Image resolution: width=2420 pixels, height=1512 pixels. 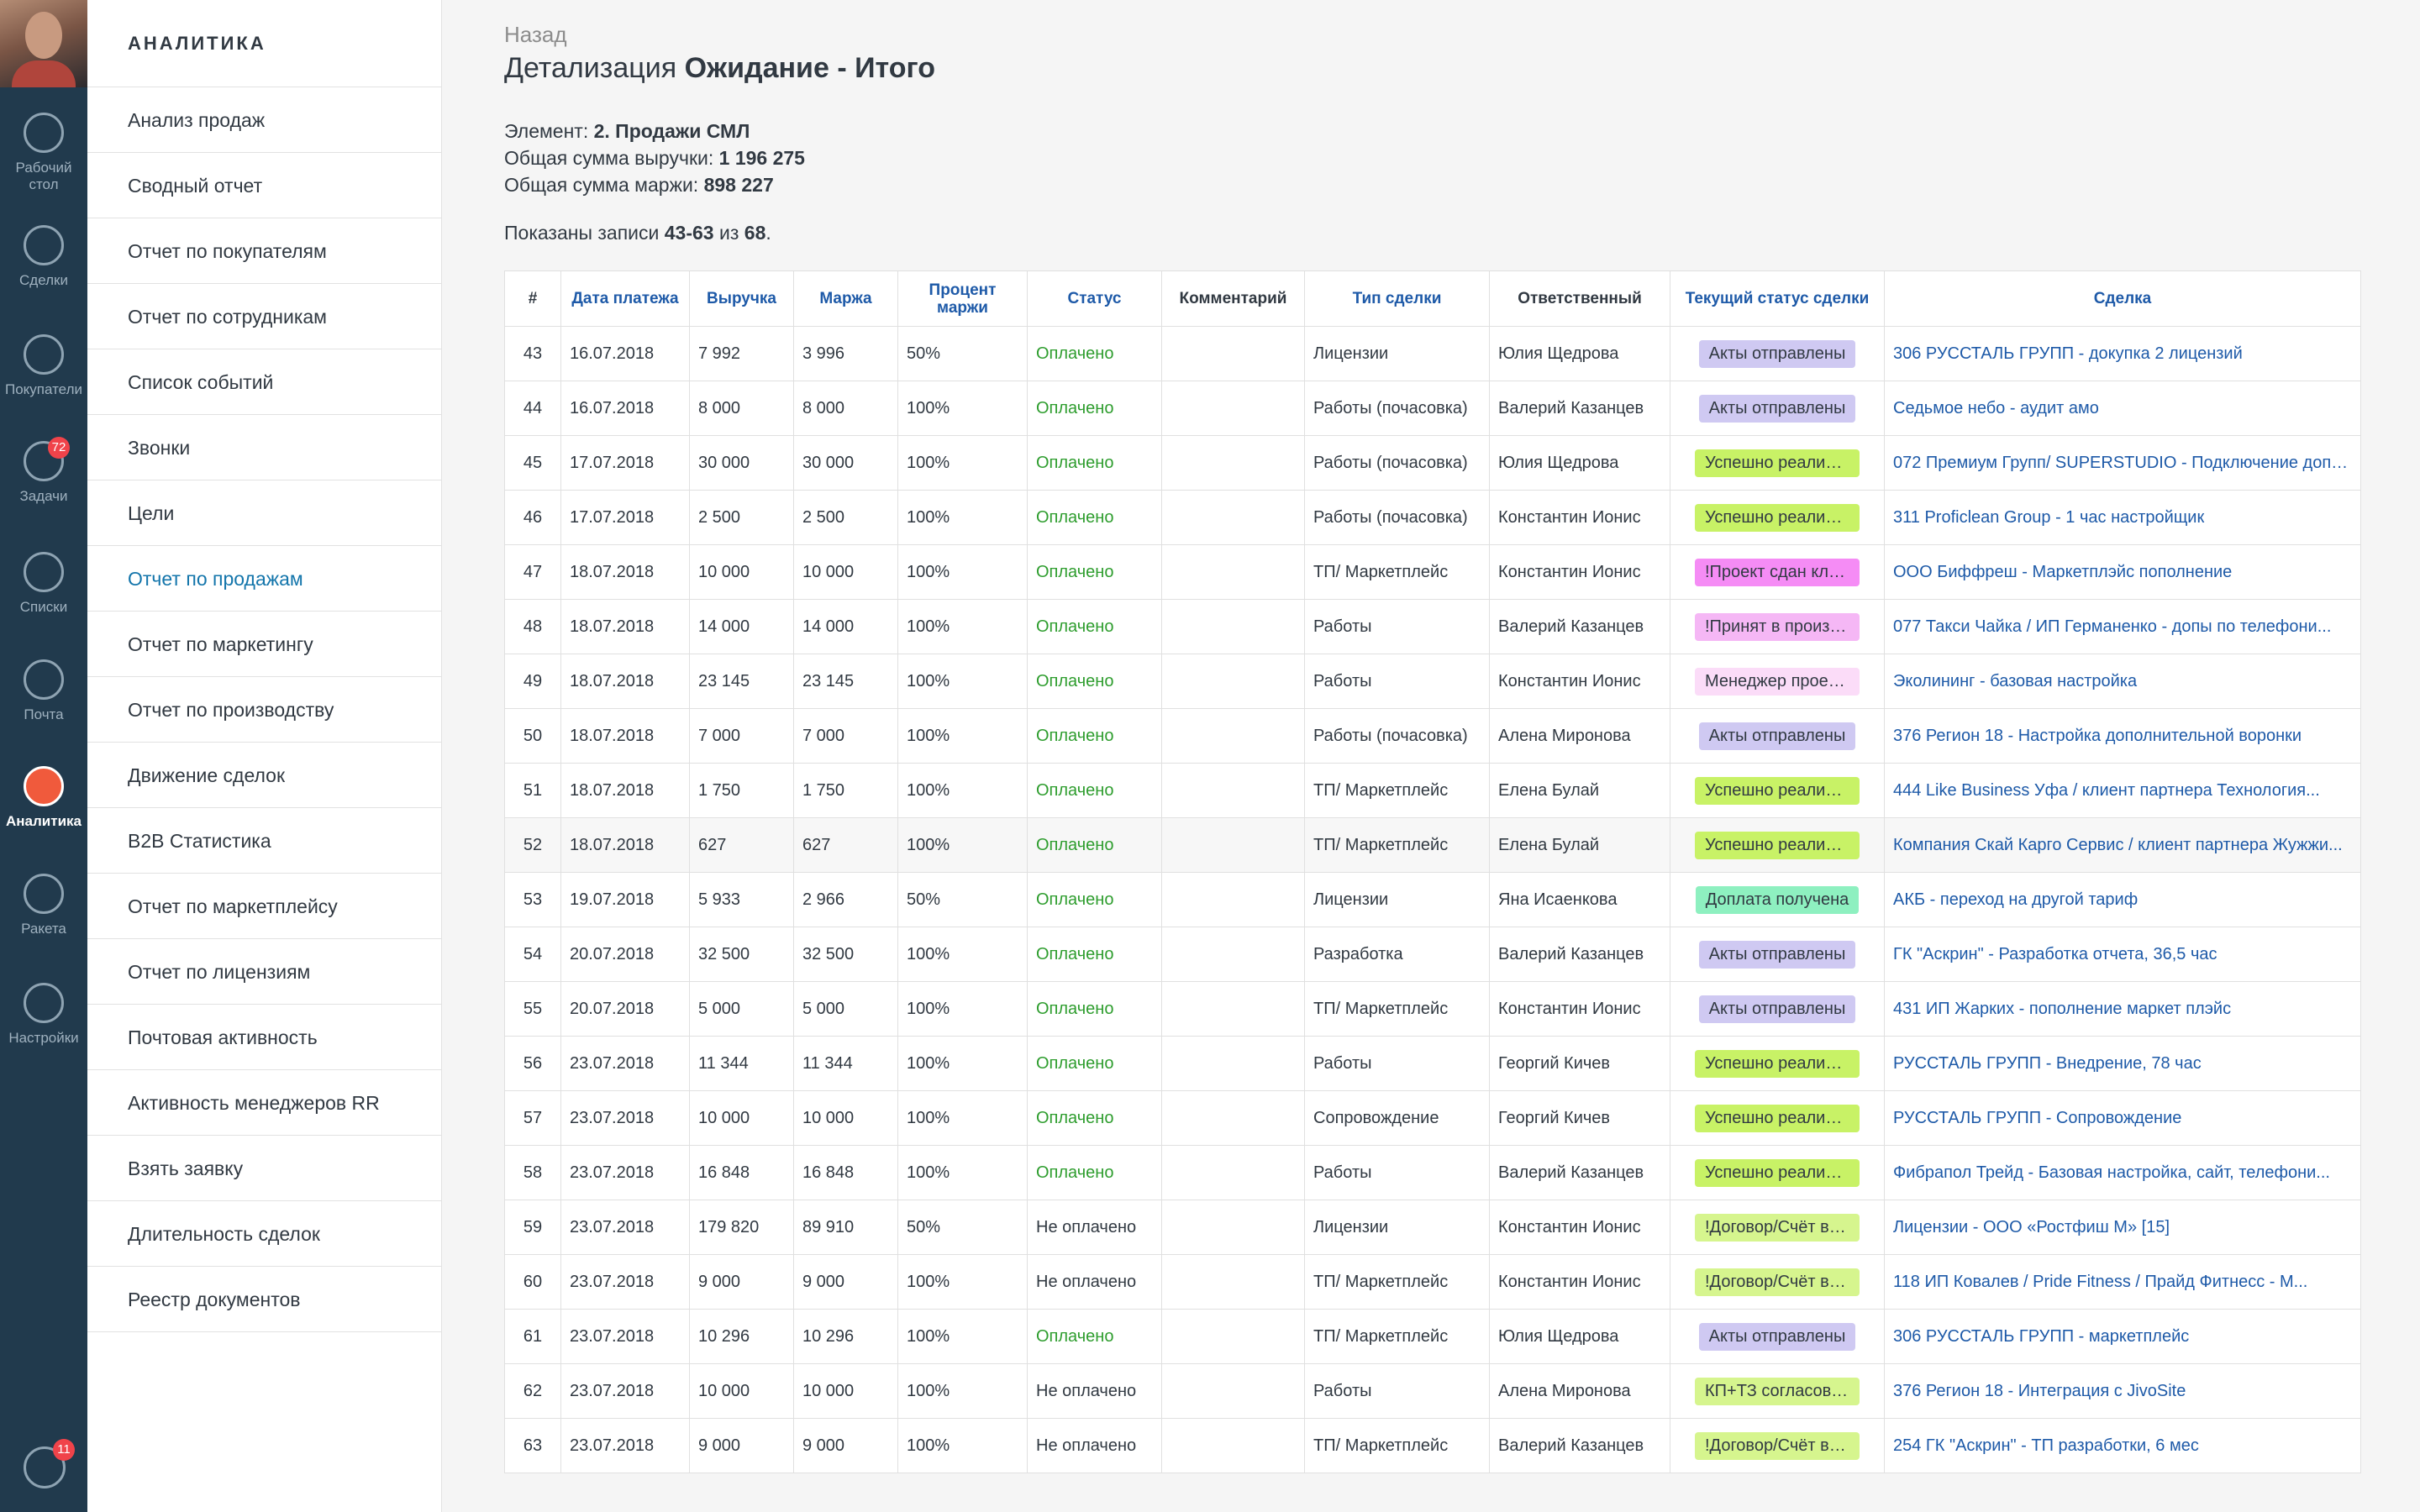 What do you see at coordinates (264, 775) in the screenshot?
I see `sidebar-item: Движение сделок` at bounding box center [264, 775].